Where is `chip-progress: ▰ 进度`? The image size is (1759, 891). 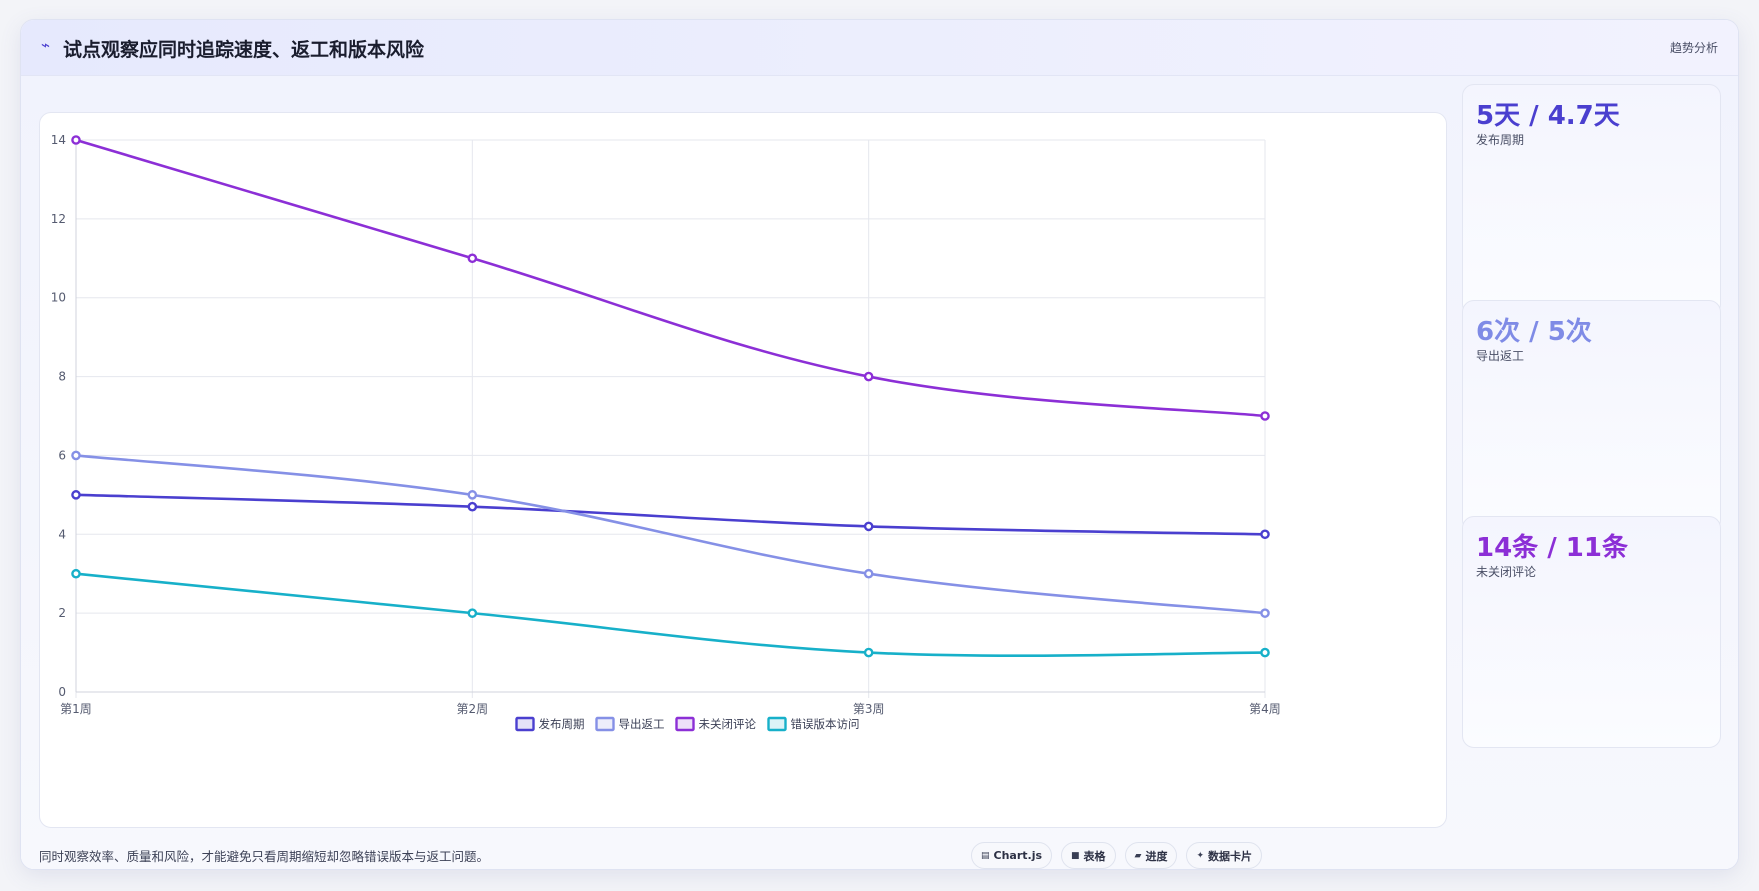 chip-progress: ▰ 进度 is located at coordinates (1151, 855).